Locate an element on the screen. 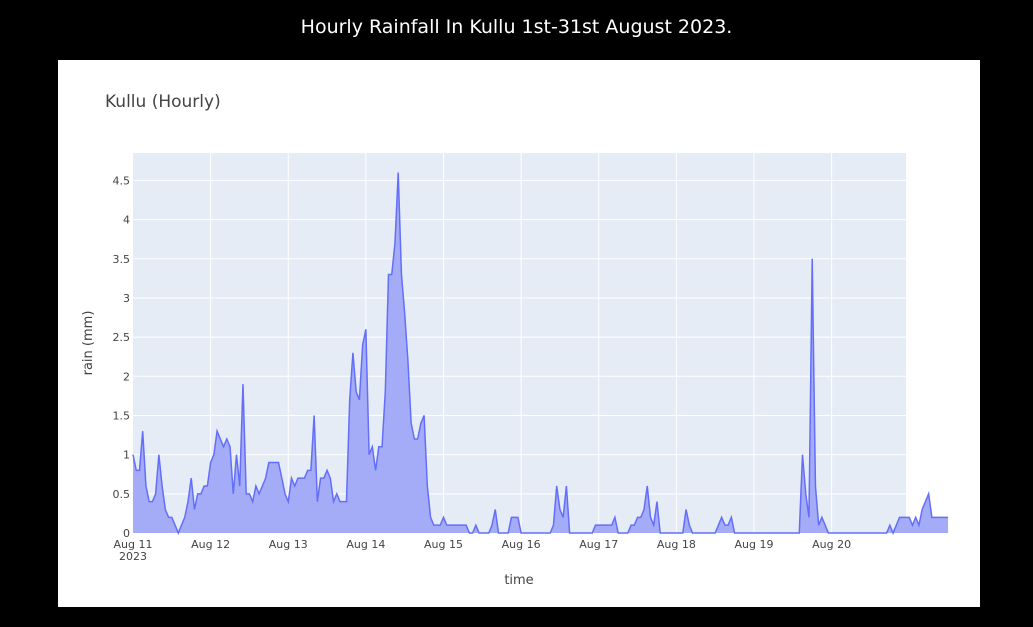 The width and height of the screenshot is (1033, 627). x-tick-label: Aug 19 is located at coordinates (753, 544).